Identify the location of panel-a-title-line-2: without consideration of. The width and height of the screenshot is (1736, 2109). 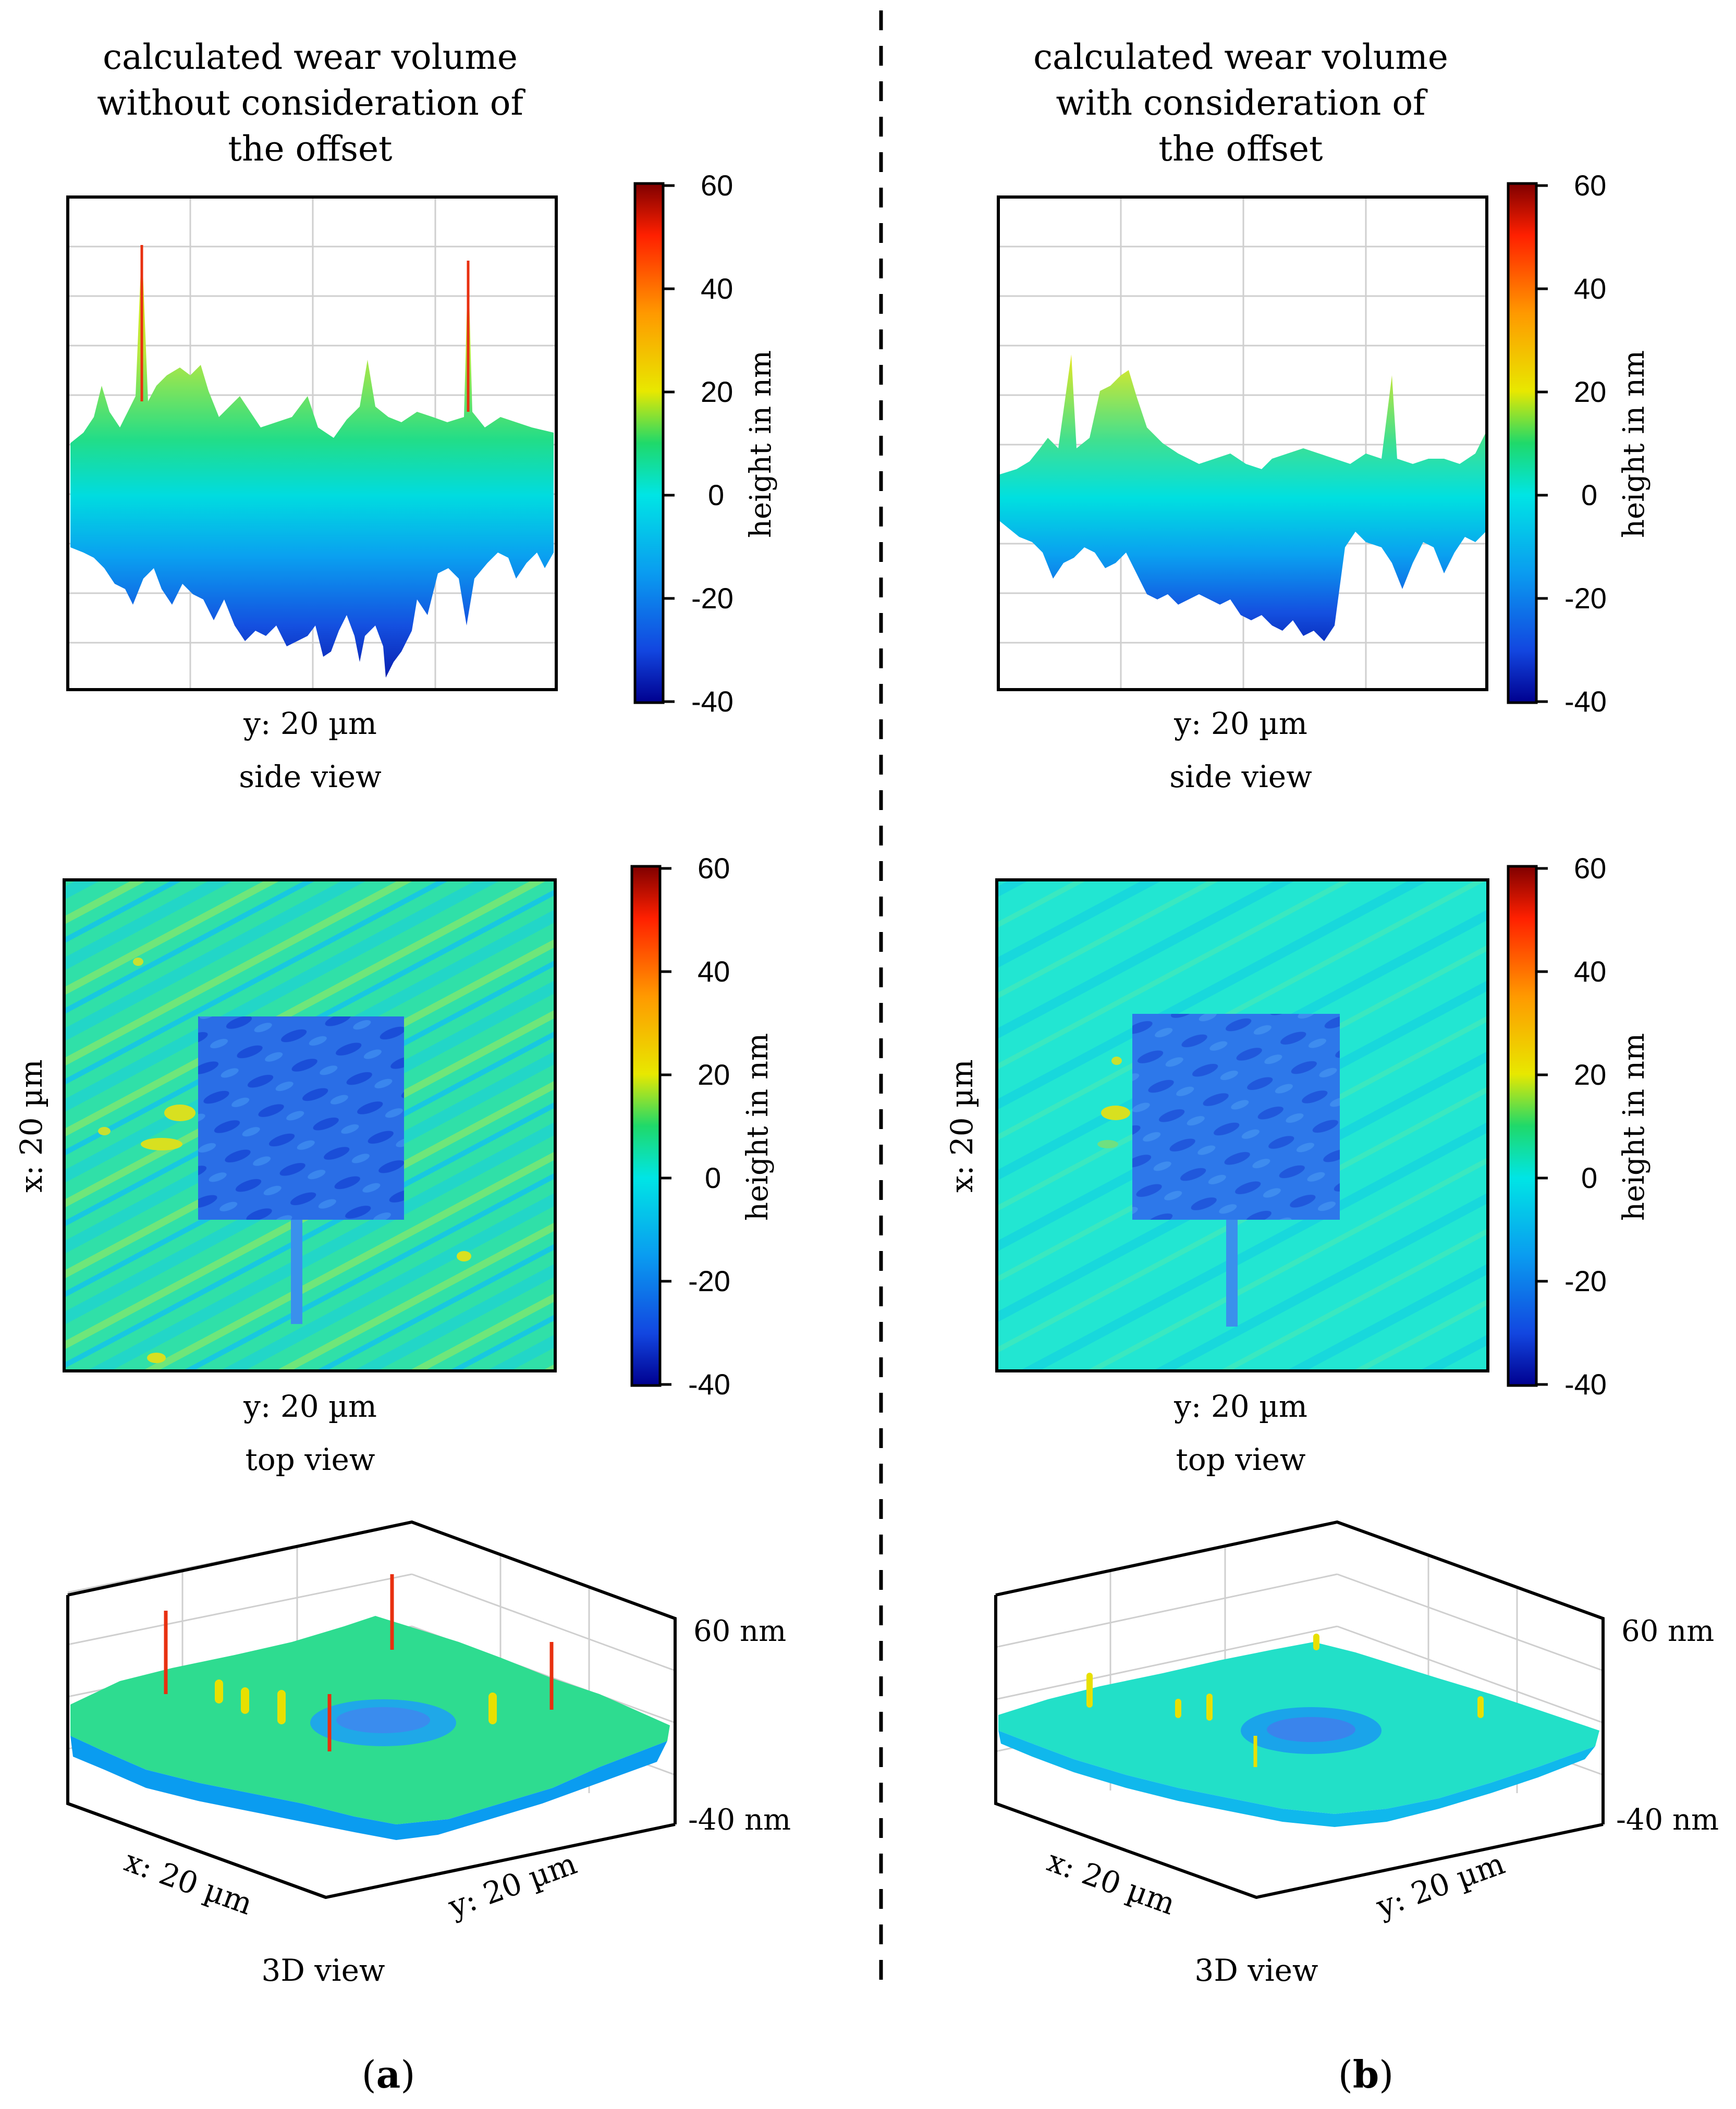
(311, 103).